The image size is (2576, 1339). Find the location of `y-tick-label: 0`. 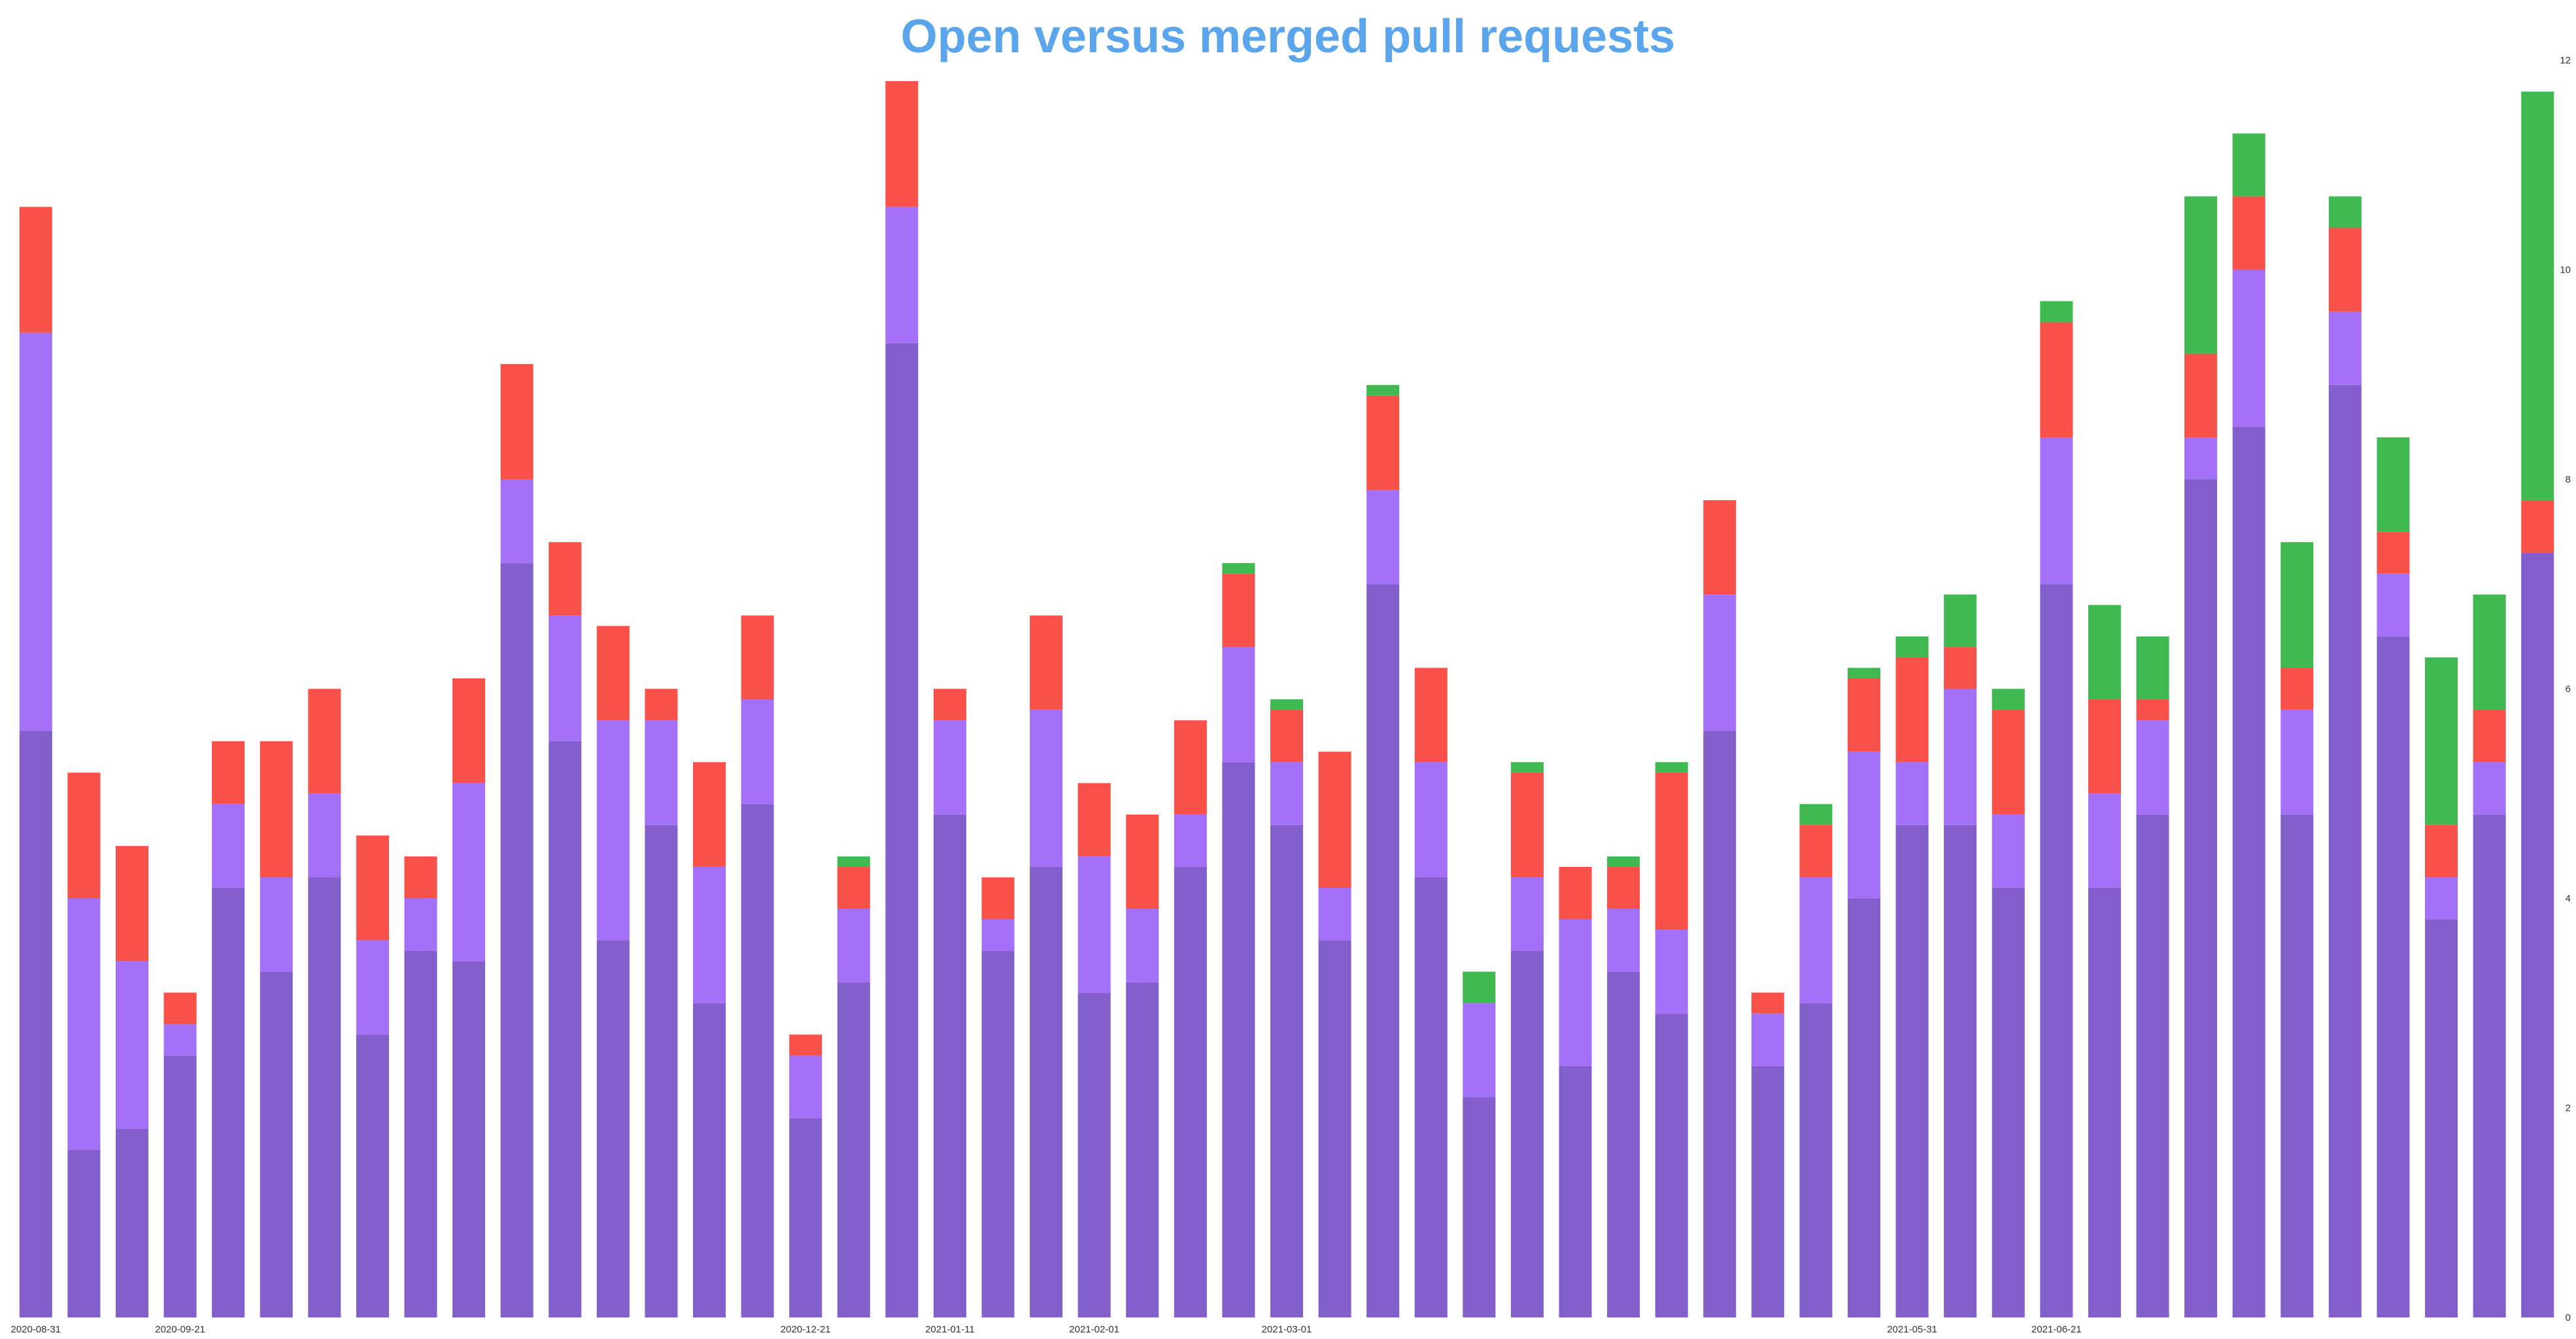

y-tick-label: 0 is located at coordinates (2568, 1317).